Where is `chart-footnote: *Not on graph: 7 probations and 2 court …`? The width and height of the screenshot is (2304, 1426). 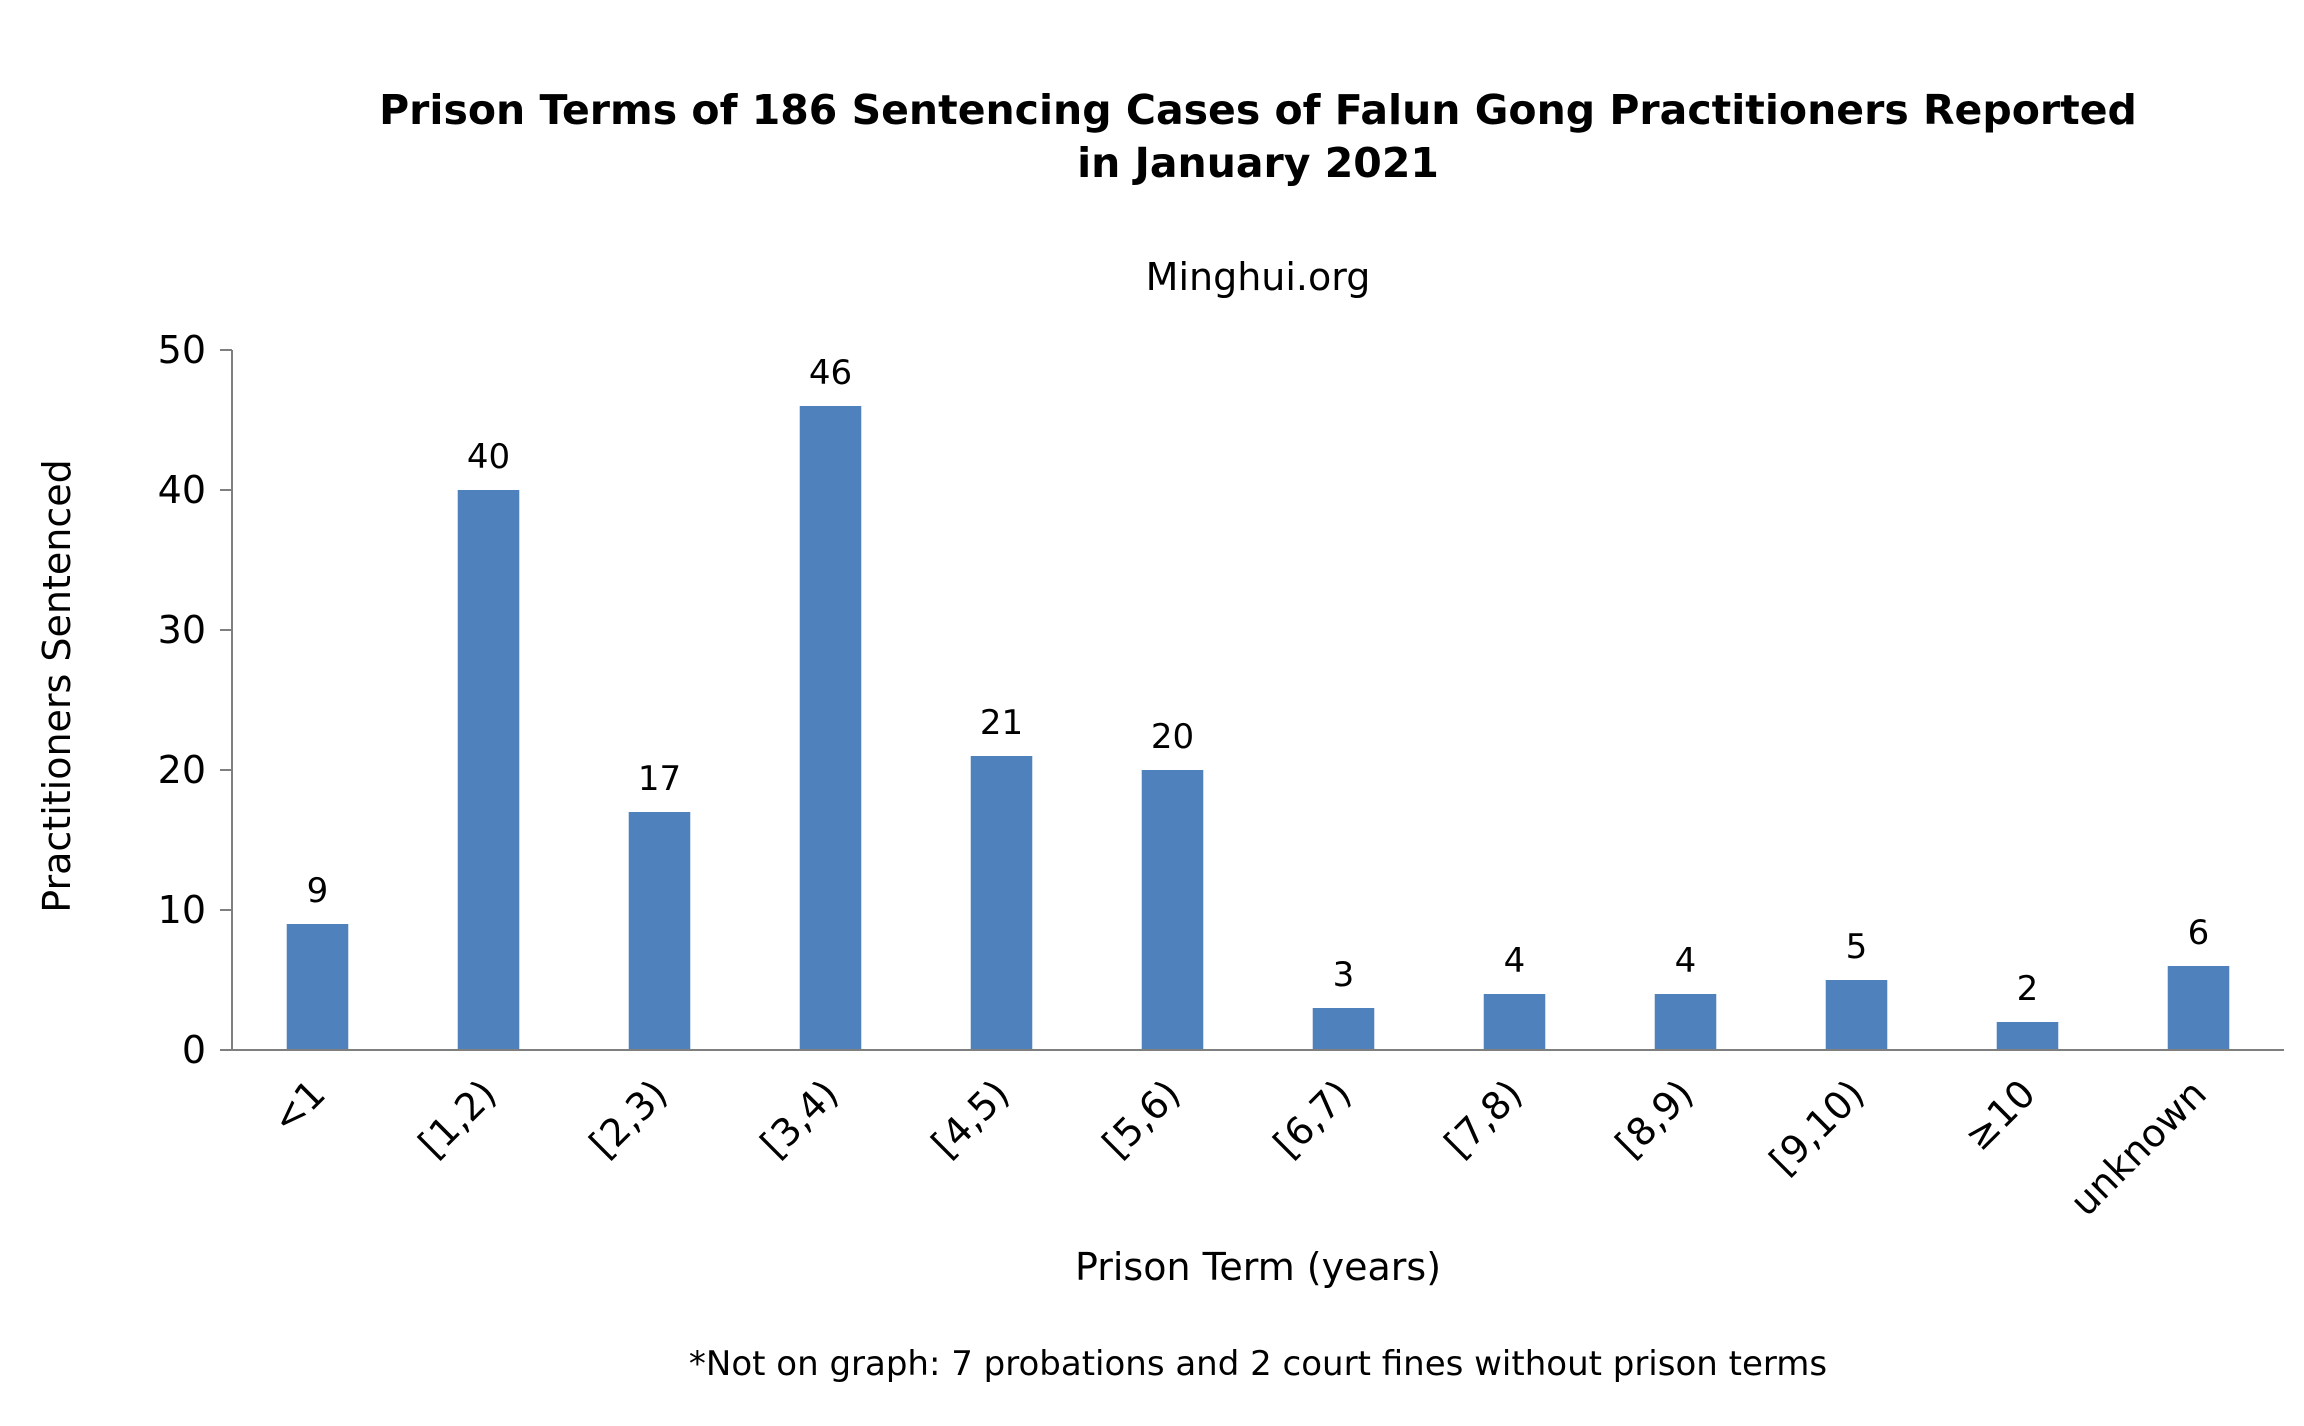
chart-footnote: *Not on graph: 7 probations and 2 court … is located at coordinates (1258, 1364).